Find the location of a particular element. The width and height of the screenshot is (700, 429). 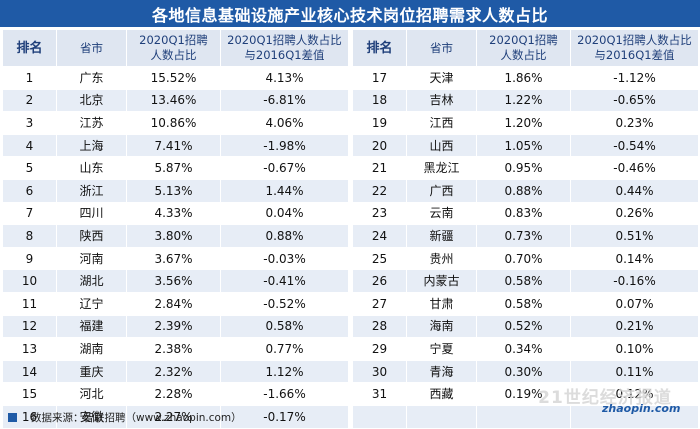

diff-cell: 0.88% is located at coordinates (284, 236).